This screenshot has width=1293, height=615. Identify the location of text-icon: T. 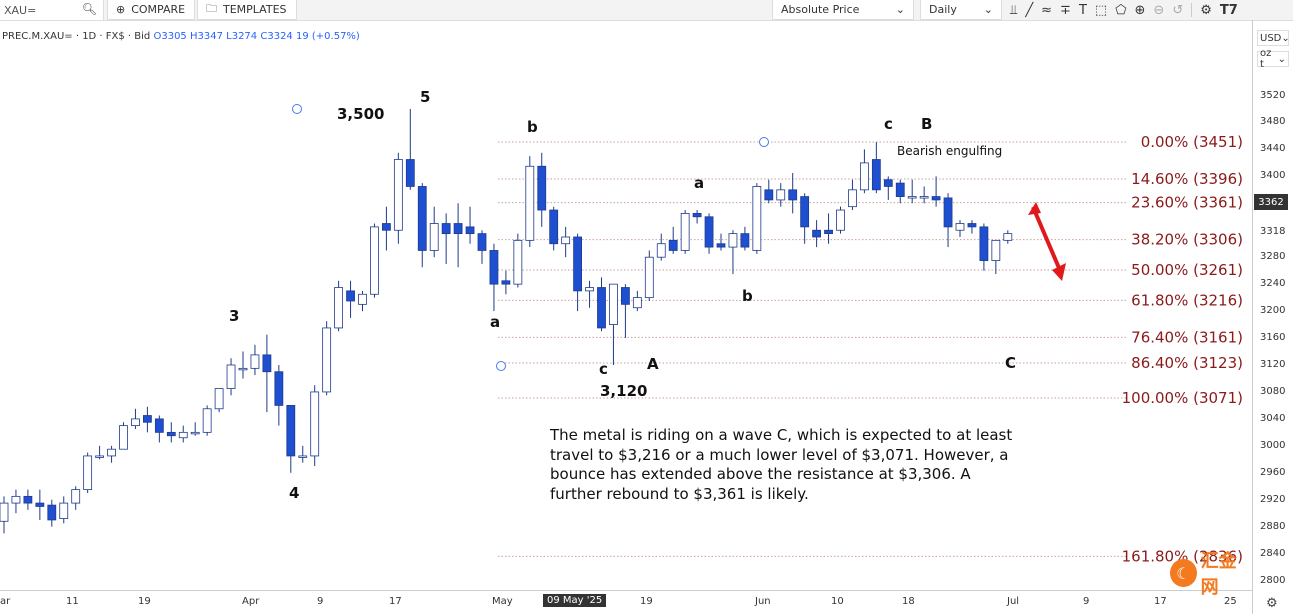
(1082, 10).